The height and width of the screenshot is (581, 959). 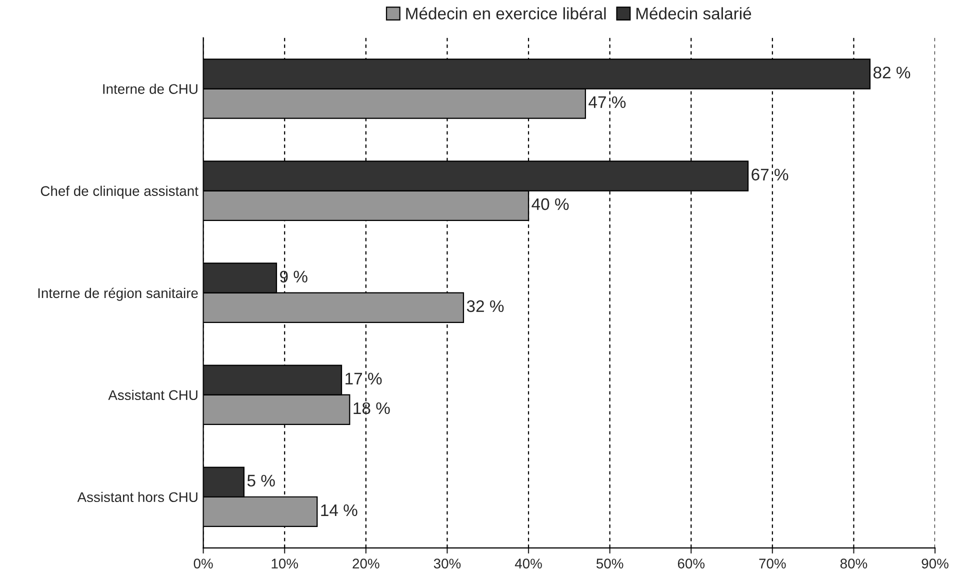 What do you see at coordinates (153, 395) in the screenshot?
I see `y-tick-label: Assistant CHU` at bounding box center [153, 395].